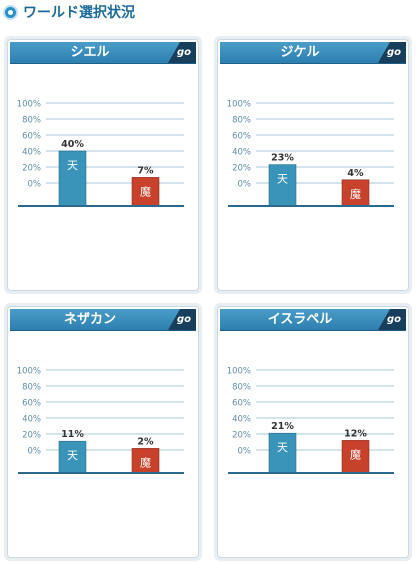  I want to click on world-name: ネザカン, so click(89, 319).